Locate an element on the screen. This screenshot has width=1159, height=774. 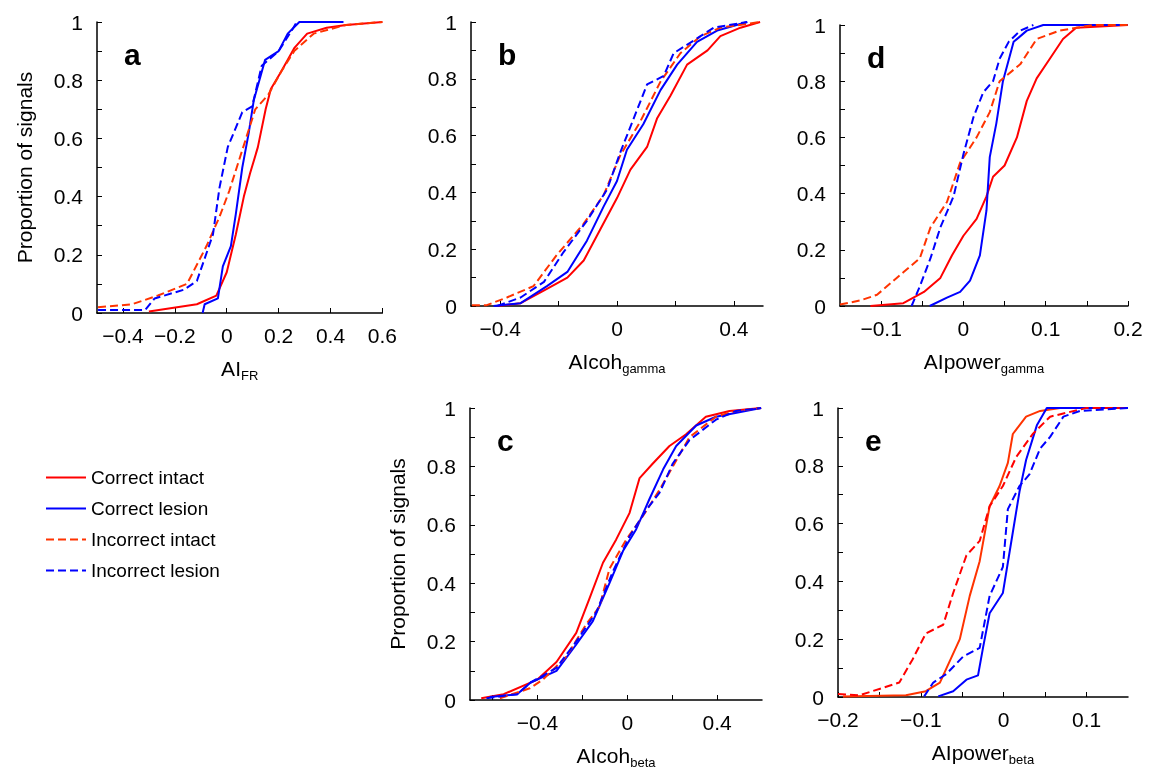
text: c is located at coordinates (505, 440).